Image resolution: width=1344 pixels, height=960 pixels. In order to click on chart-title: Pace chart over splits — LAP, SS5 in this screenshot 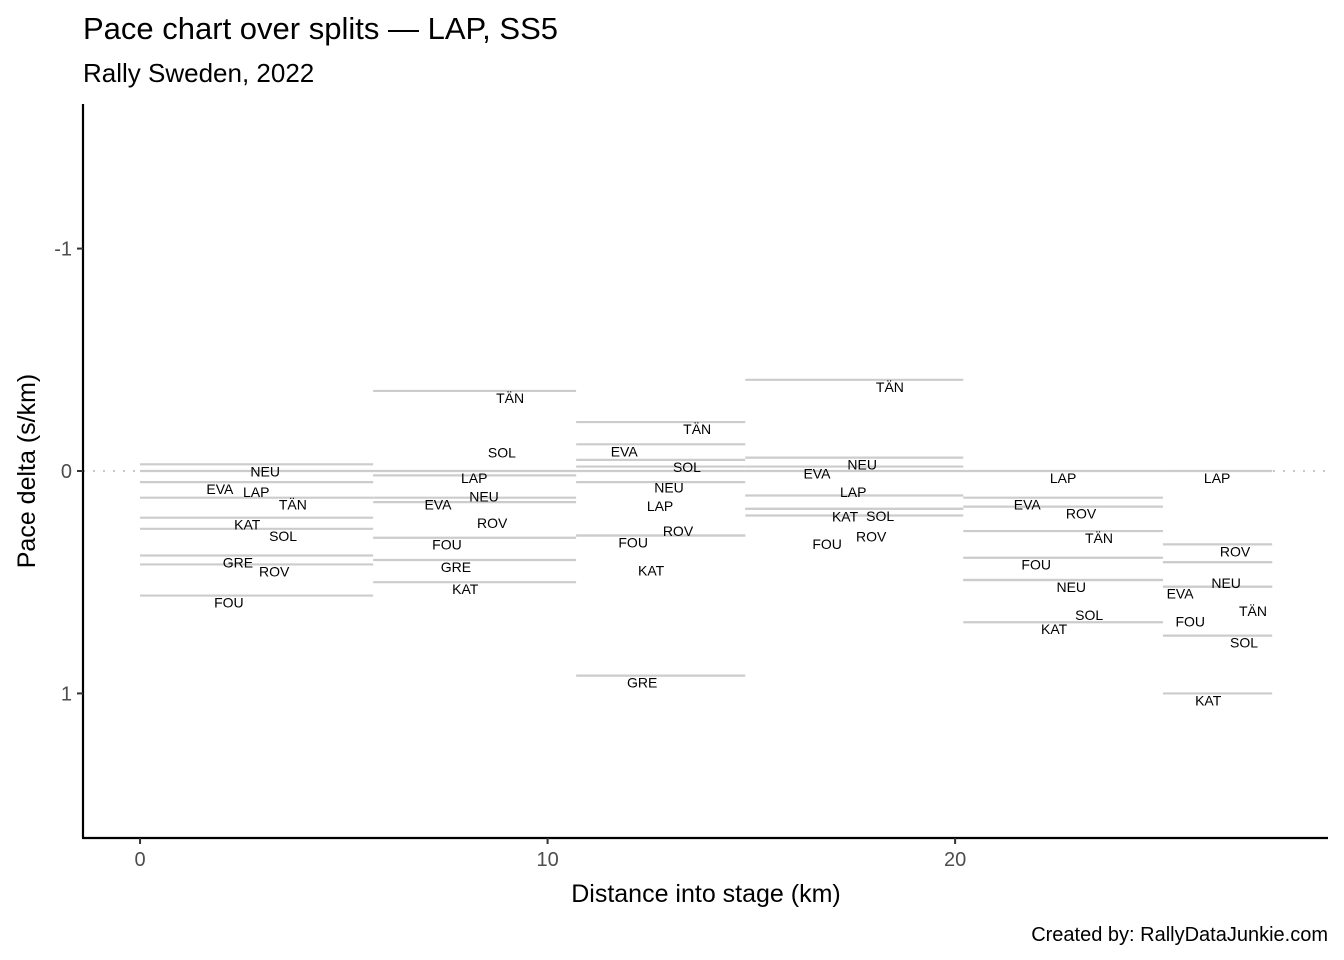, I will do `click(320, 28)`.